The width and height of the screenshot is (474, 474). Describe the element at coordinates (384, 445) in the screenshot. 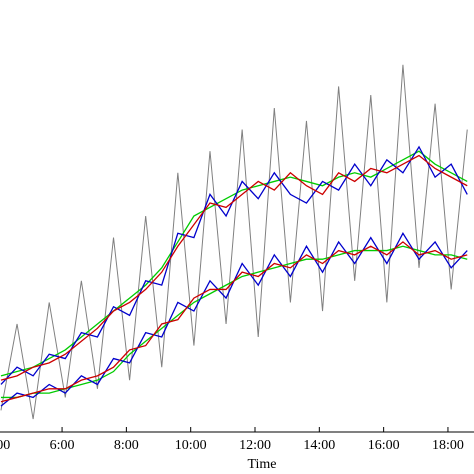

I see `x-tick-label: 16:00` at that location.